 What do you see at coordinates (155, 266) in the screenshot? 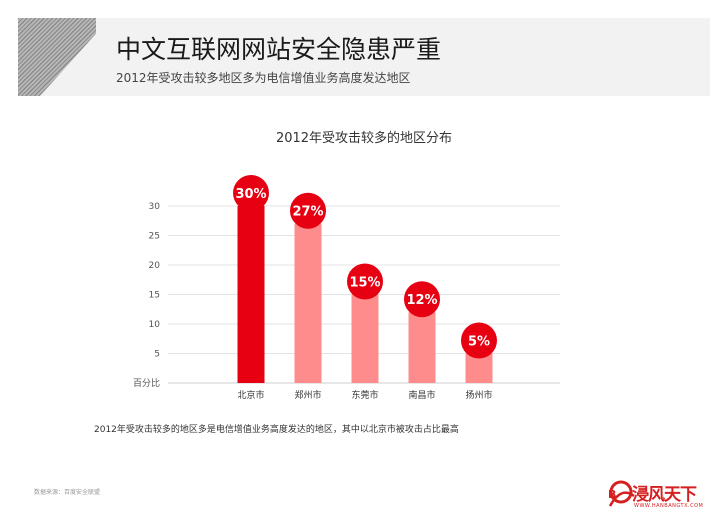
I see `y-tick-label: 20` at bounding box center [155, 266].